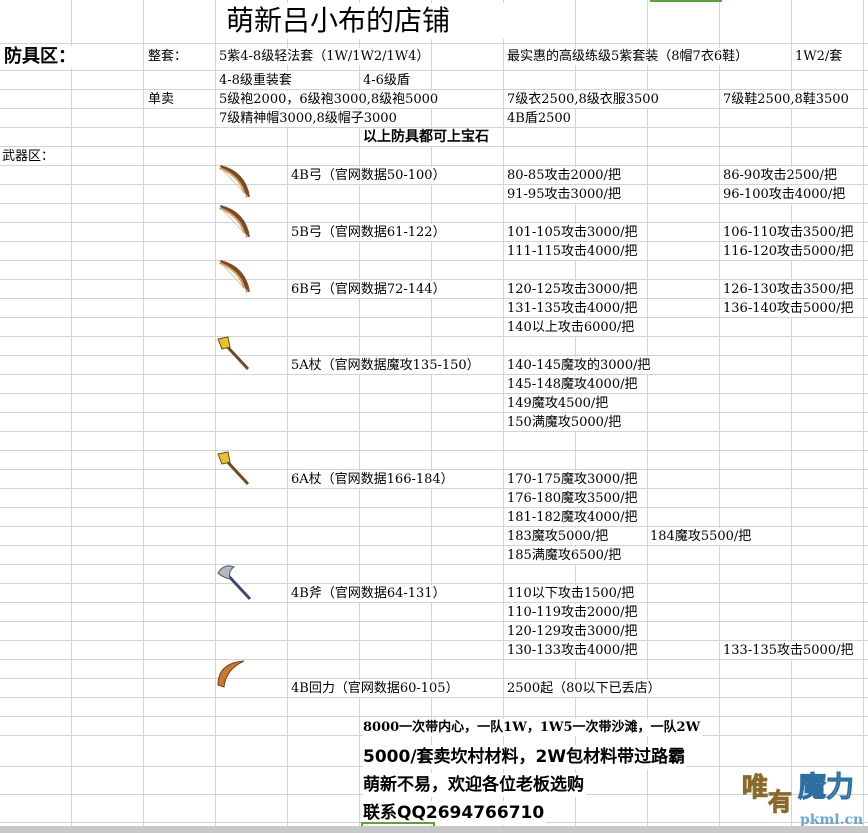 This screenshot has height=833, width=868. Describe the element at coordinates (565, 555) in the screenshot. I see `weapon-price: 185满魔攻6500/把` at that location.